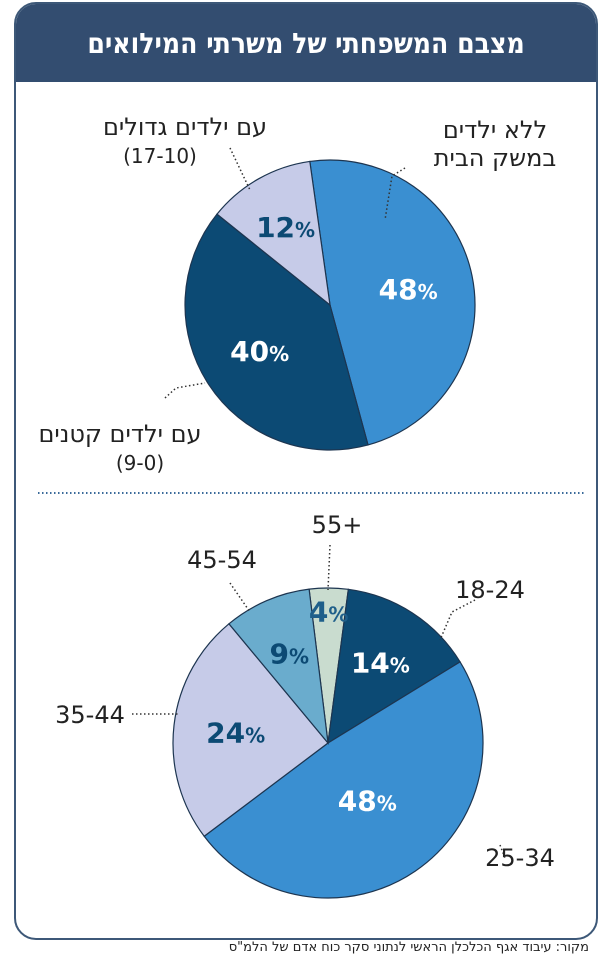 This screenshot has width=609, height=960. Describe the element at coordinates (495, 158) in the screenshot. I see `label-no-children-line2: במשק הבית` at that location.